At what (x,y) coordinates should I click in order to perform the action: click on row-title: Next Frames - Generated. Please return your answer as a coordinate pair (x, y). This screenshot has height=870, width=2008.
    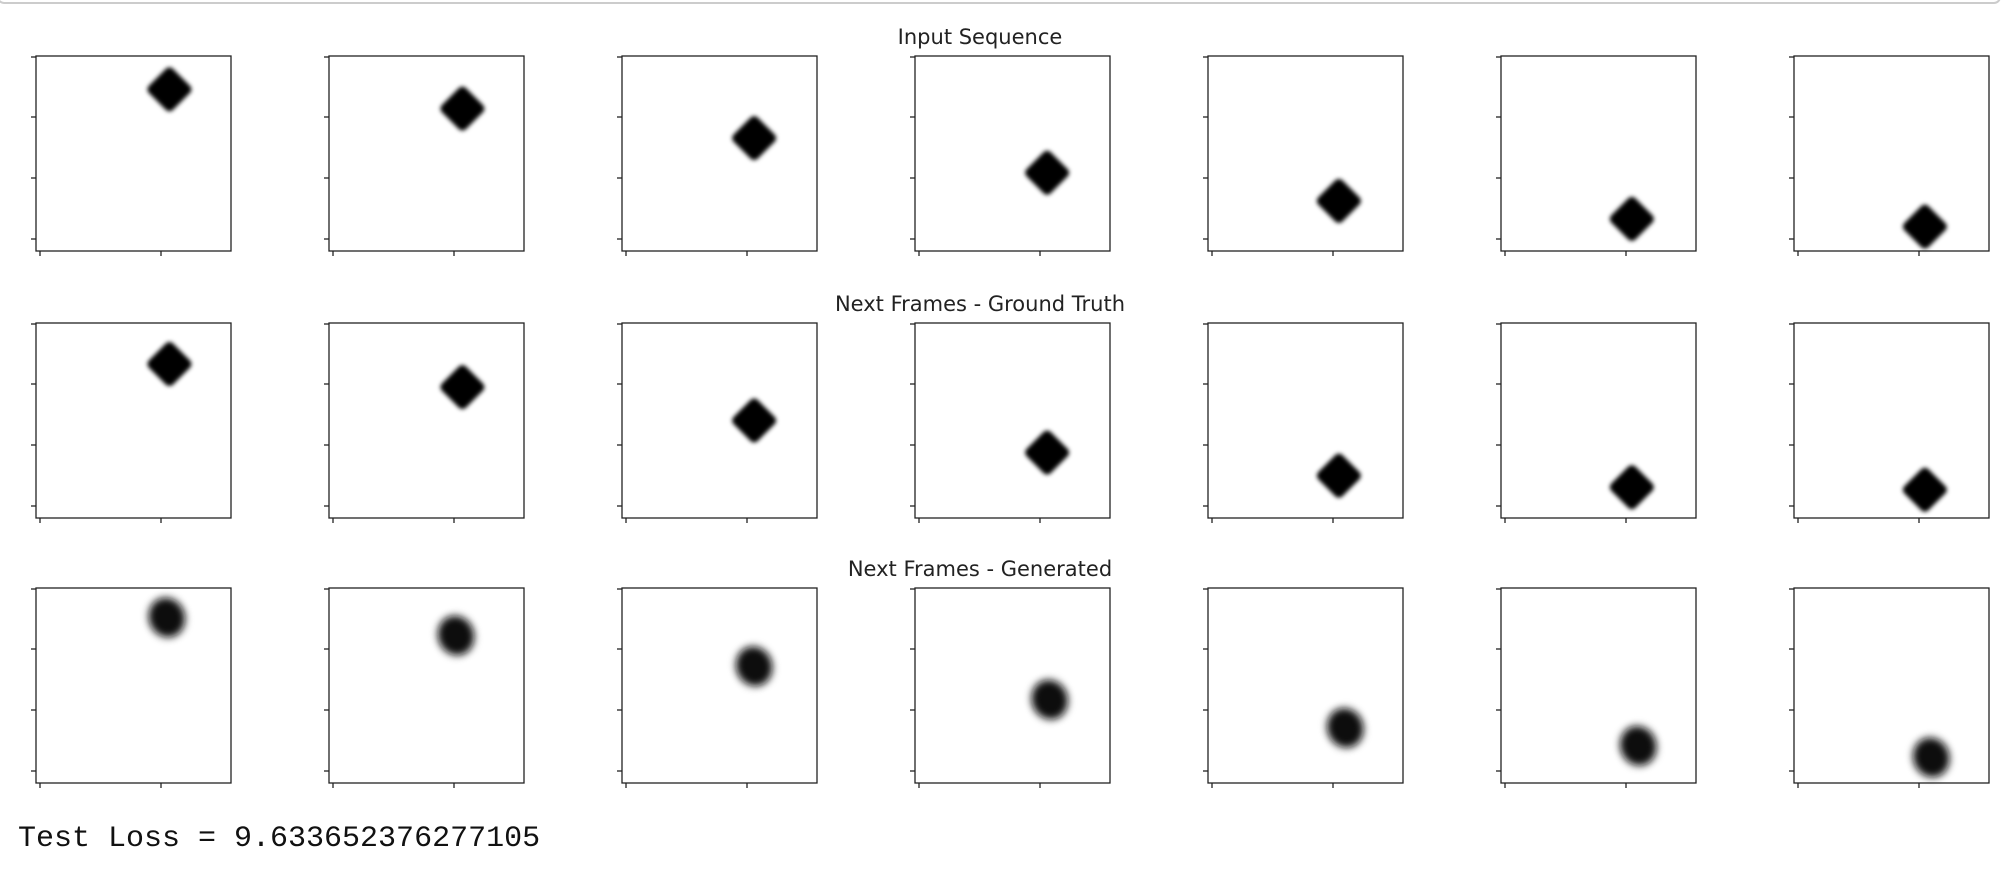
    Looking at the image, I should click on (980, 569).